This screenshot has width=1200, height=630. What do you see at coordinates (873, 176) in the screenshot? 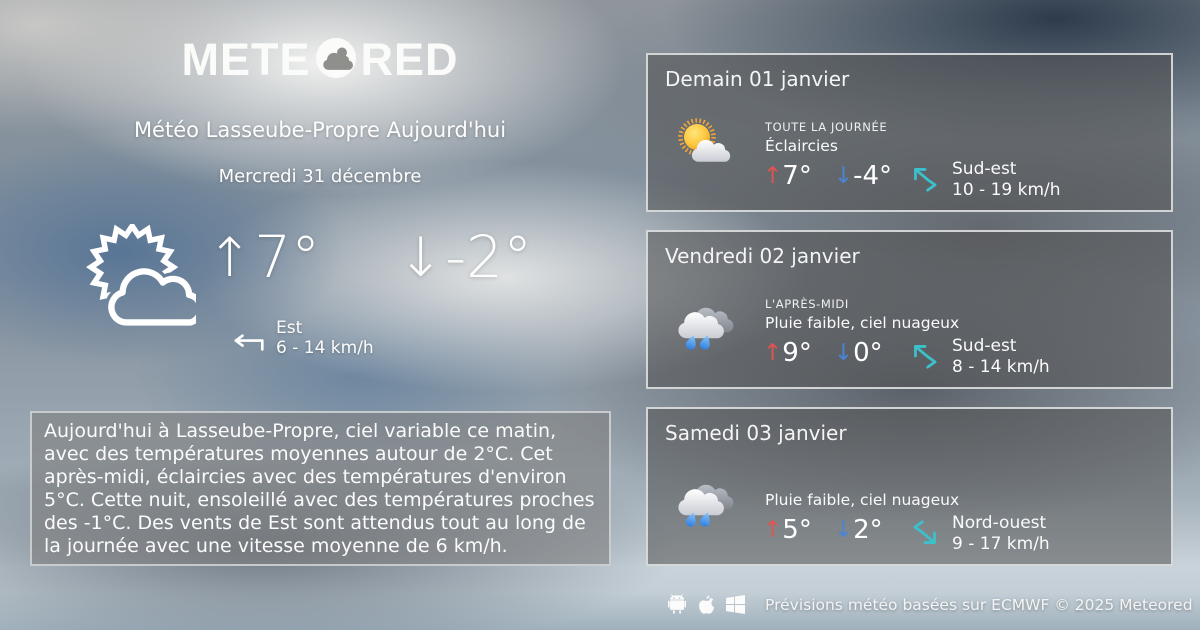
I see `forecast-temp-min: -4°` at bounding box center [873, 176].